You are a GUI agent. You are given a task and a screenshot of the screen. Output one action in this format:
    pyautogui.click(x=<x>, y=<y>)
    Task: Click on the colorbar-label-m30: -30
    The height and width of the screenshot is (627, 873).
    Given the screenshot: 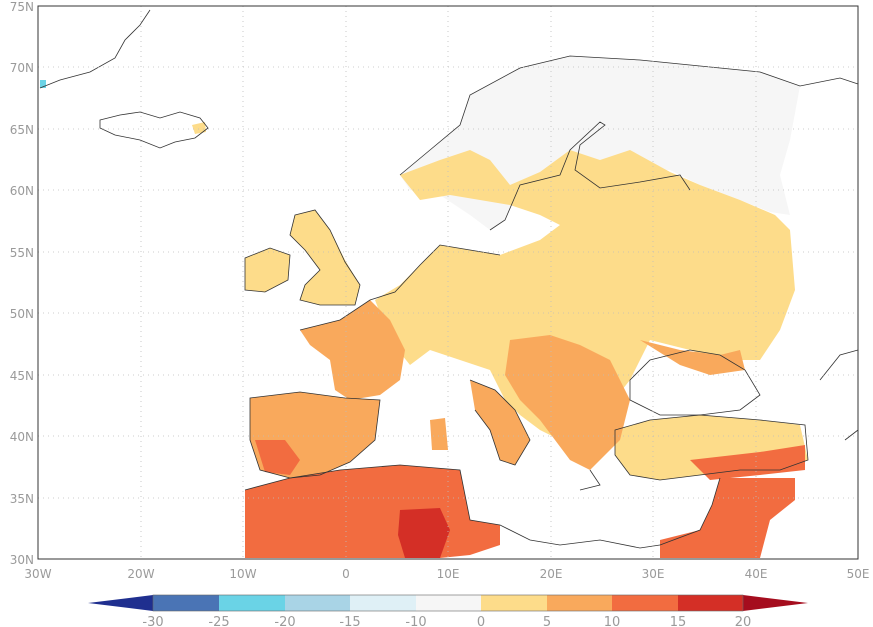 What is the action you would take?
    pyautogui.click(x=152, y=621)
    